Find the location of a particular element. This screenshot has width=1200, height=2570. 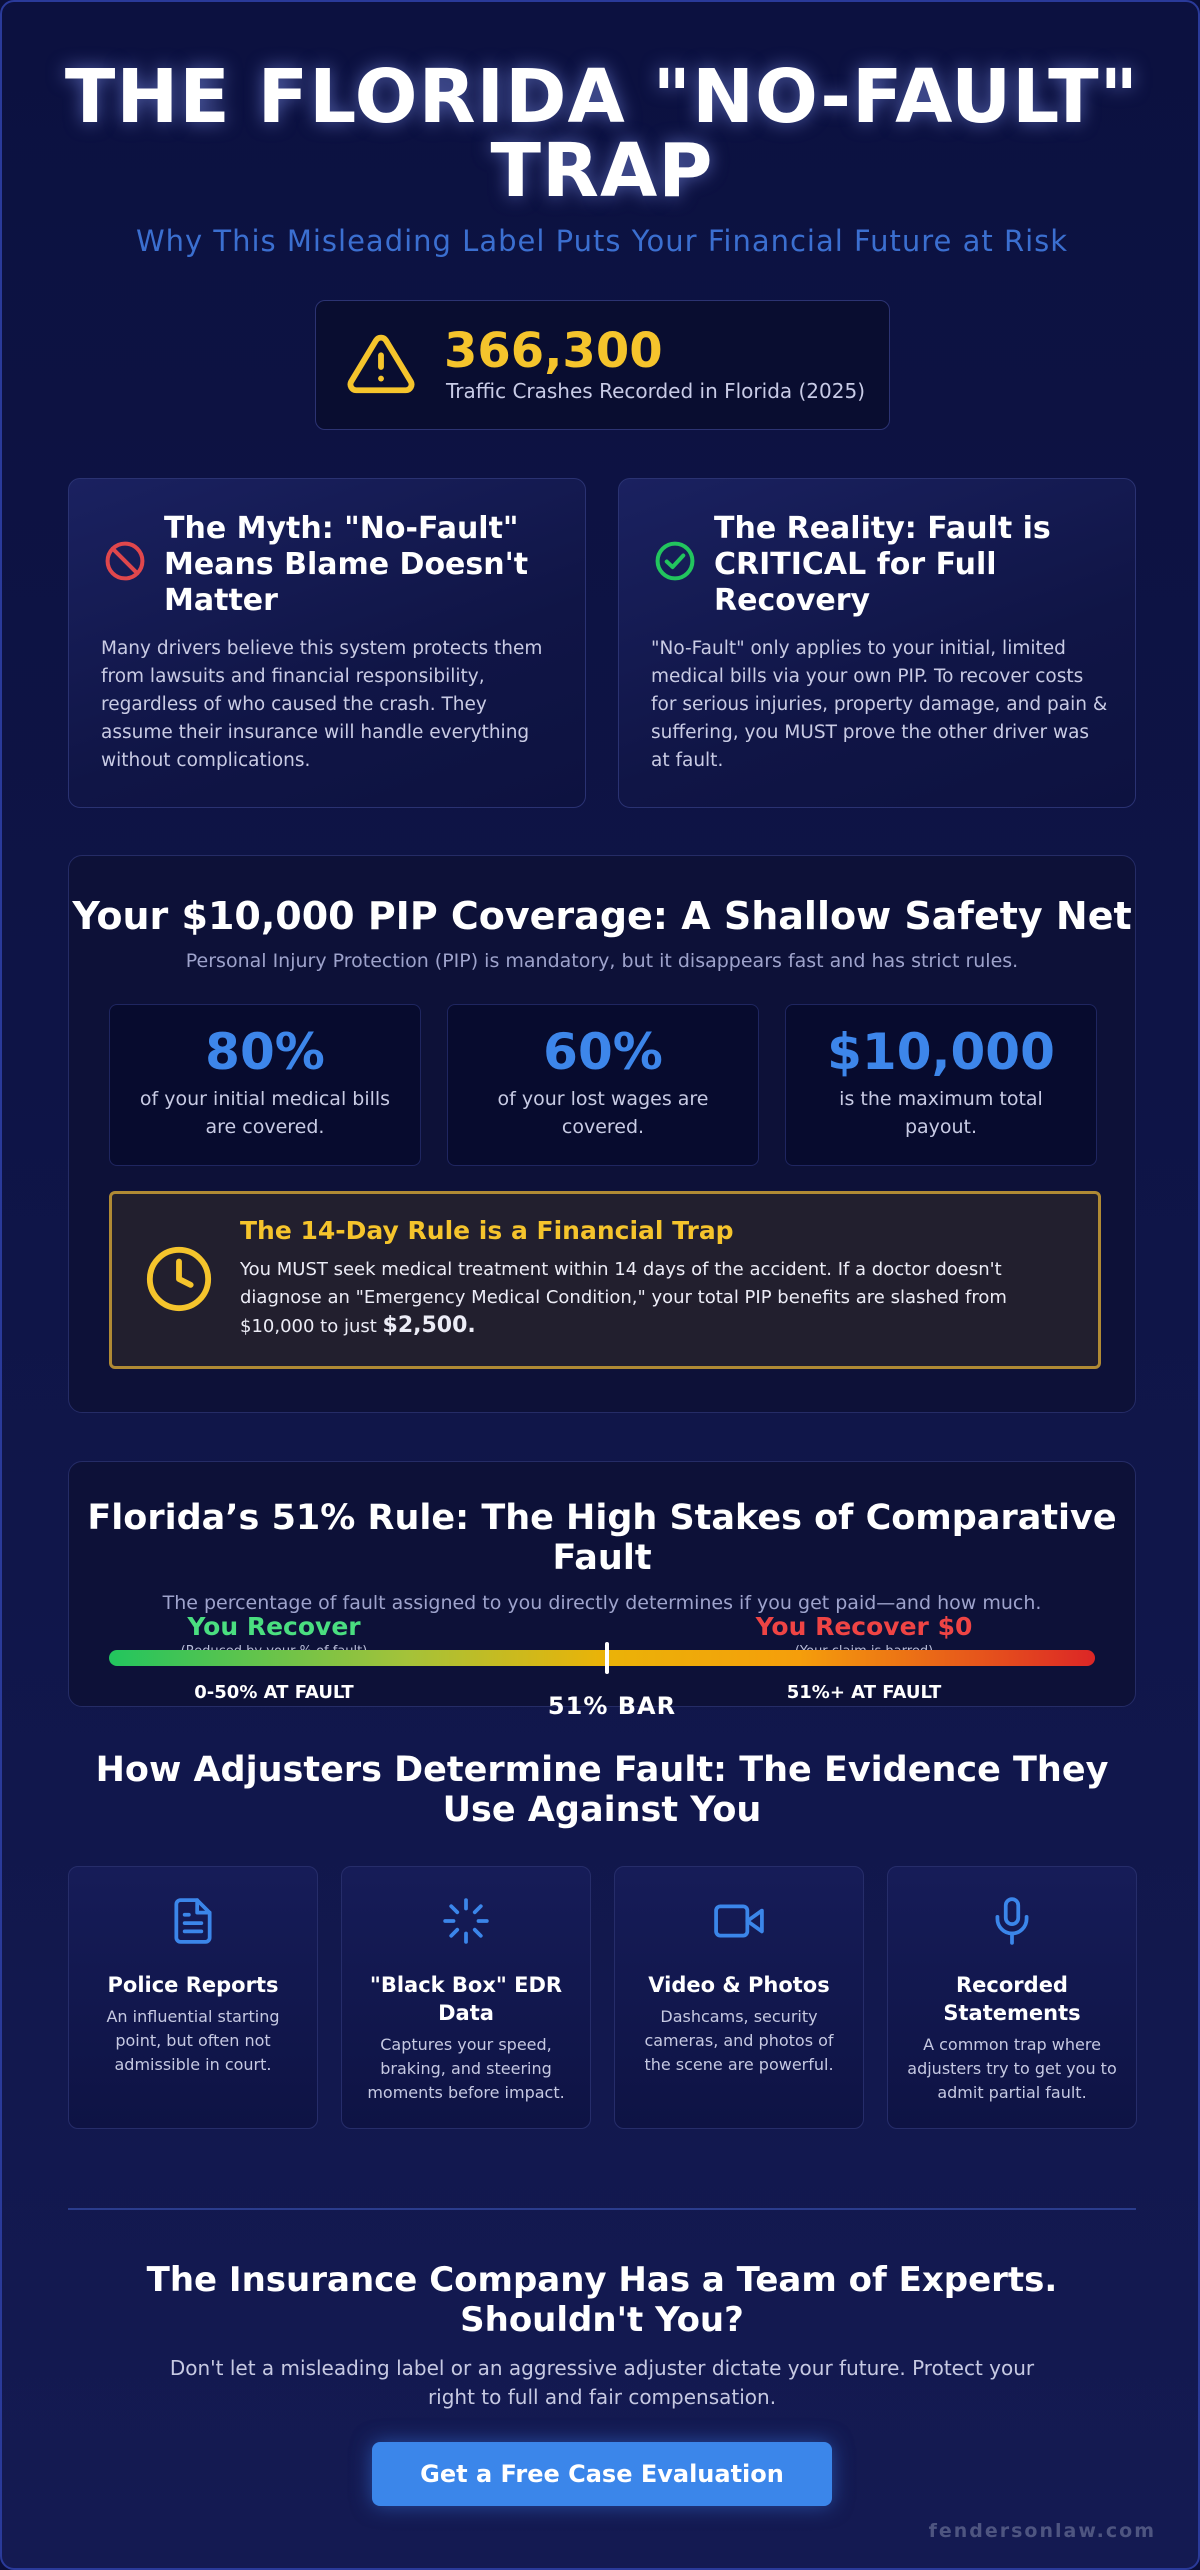

free-case-evaluation-button: Get a Free Case Evaluation is located at coordinates (602, 2474).